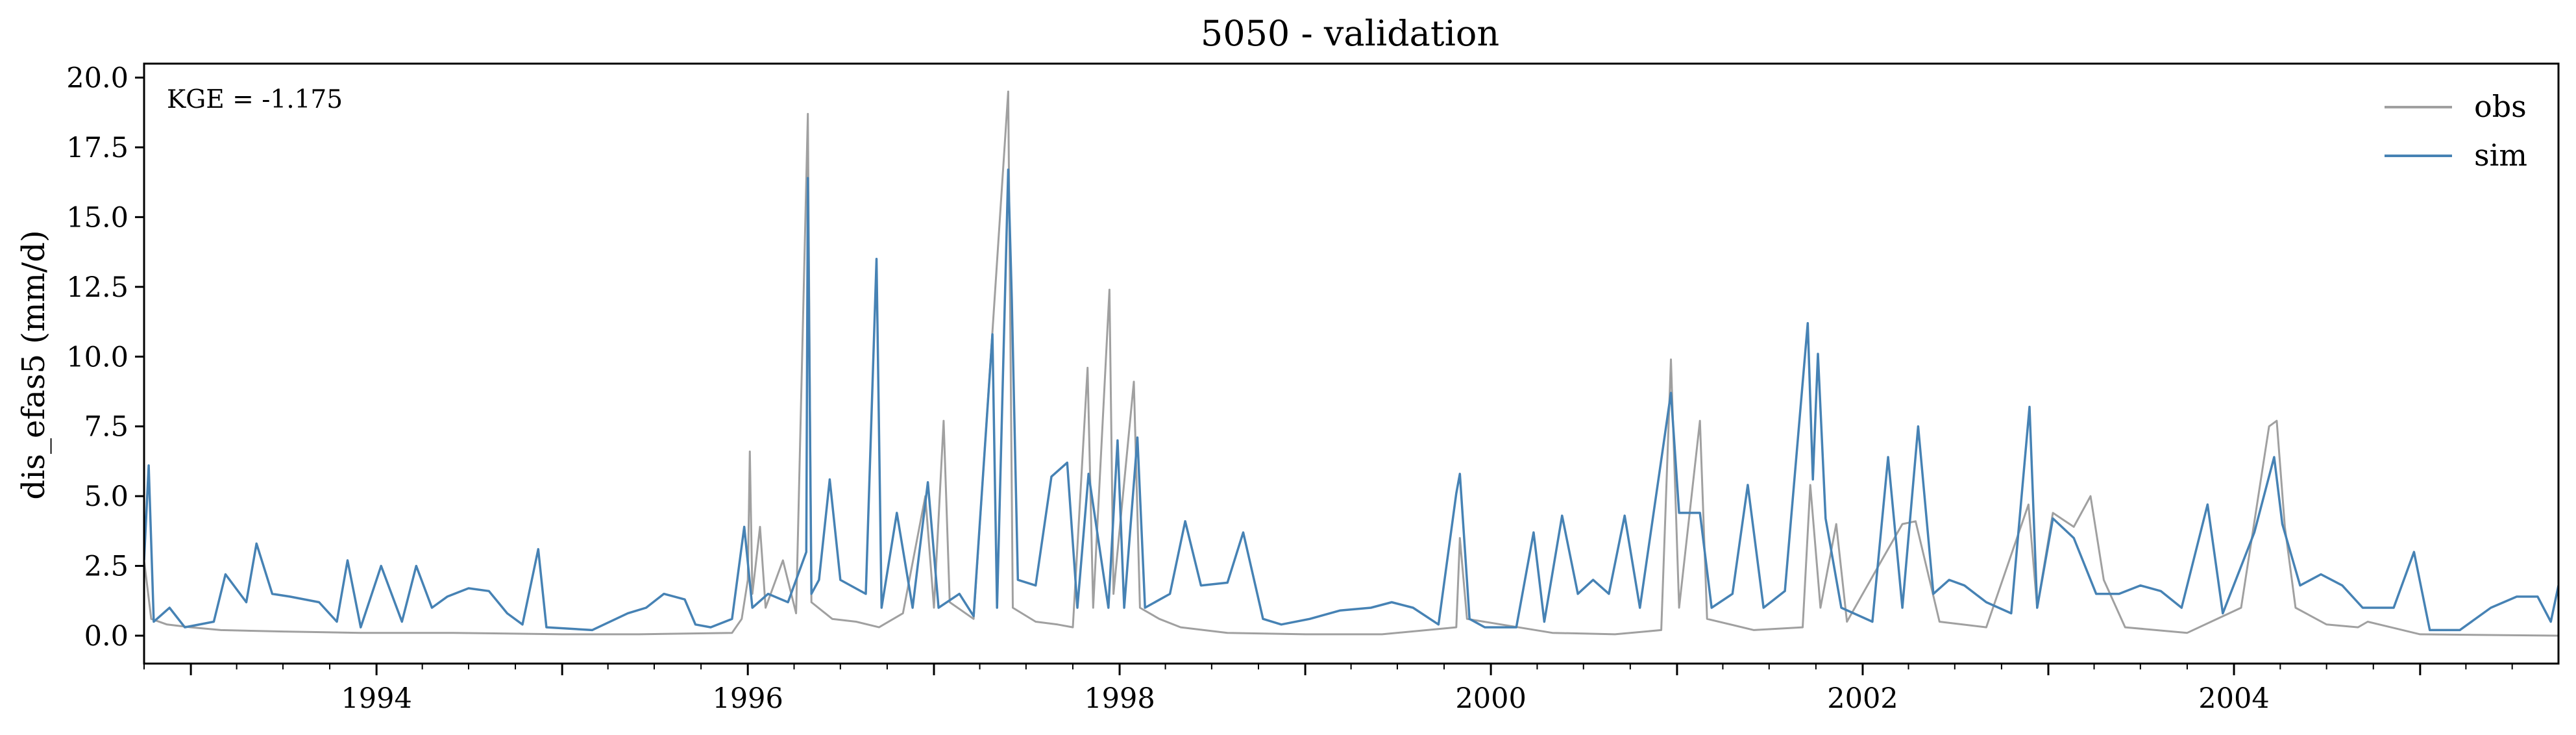 The width and height of the screenshot is (2576, 735). Describe the element at coordinates (106, 427) in the screenshot. I see `y-tick-label: 7.5` at that location.